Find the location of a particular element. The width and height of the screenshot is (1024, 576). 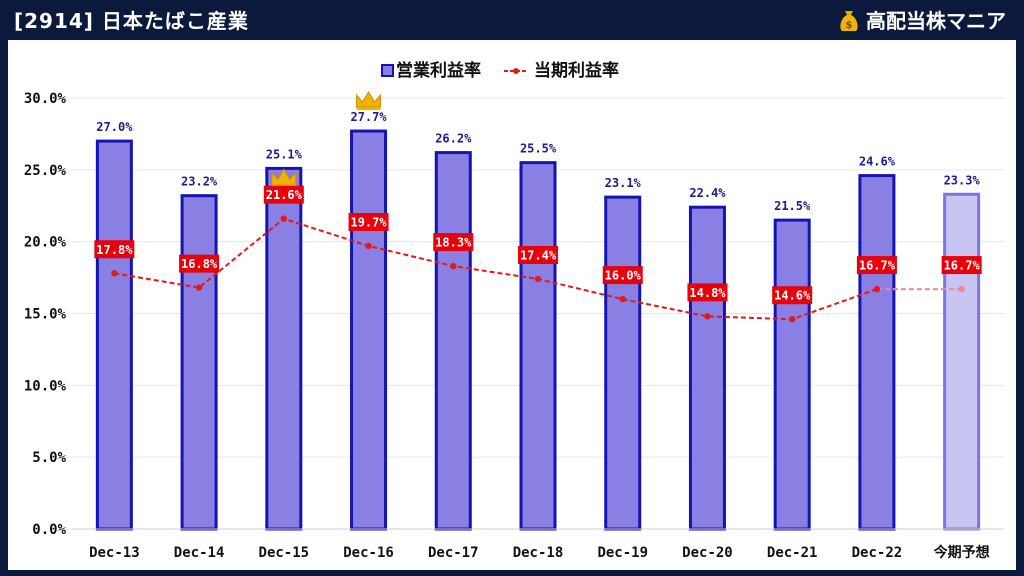

line-value-label: 14.8% is located at coordinates (707, 293).